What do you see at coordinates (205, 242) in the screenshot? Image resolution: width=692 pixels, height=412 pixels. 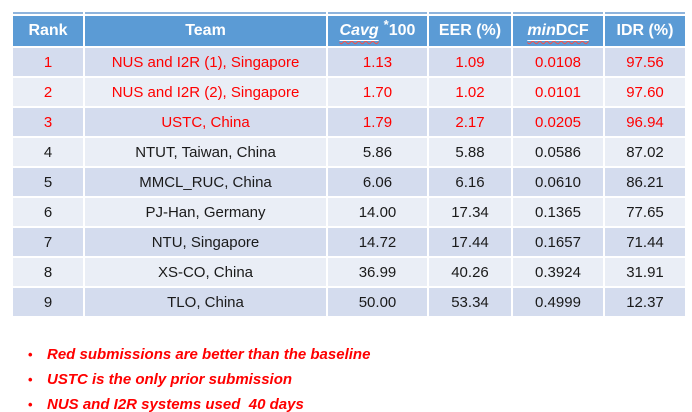 I see `cell-team: NTU, Singapore` at bounding box center [205, 242].